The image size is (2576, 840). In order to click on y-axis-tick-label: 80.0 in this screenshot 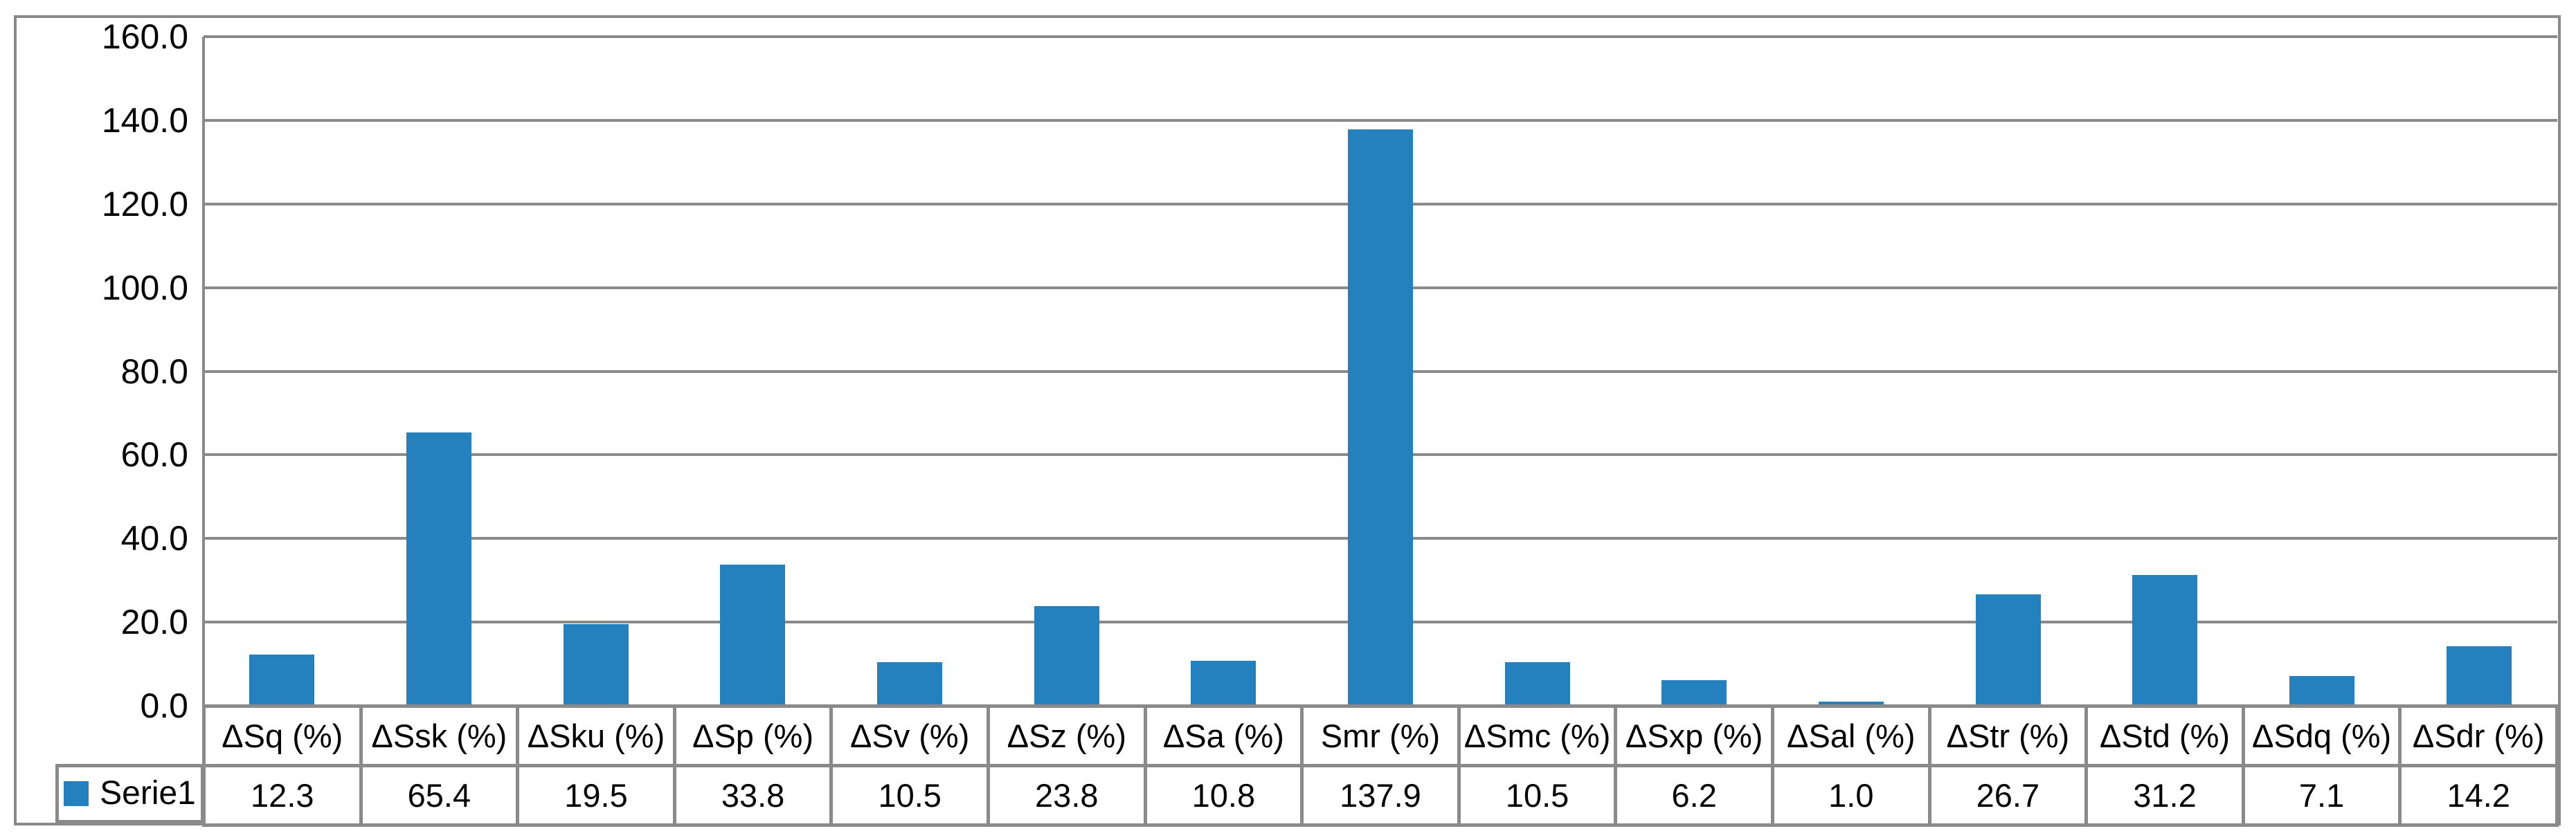, I will do `click(154, 371)`.